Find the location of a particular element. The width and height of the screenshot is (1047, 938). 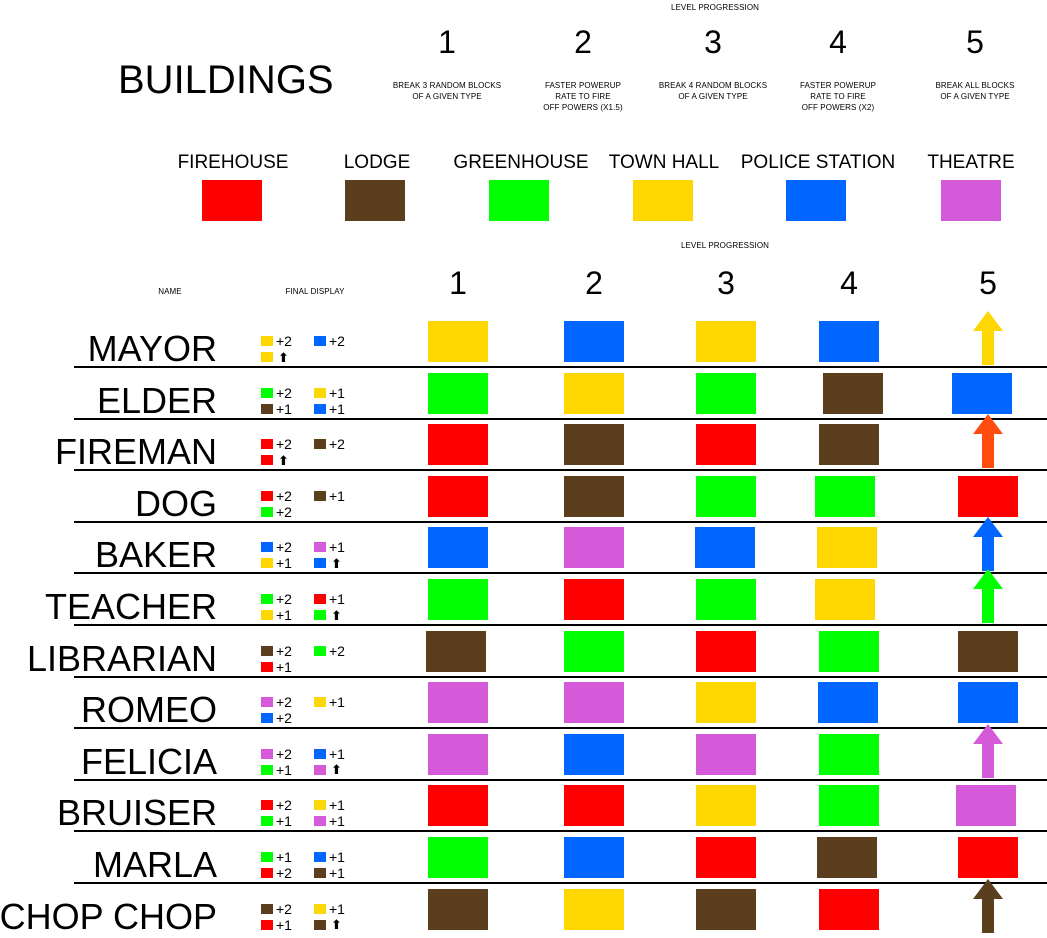

character-name: BAKER is located at coordinates (155, 555).